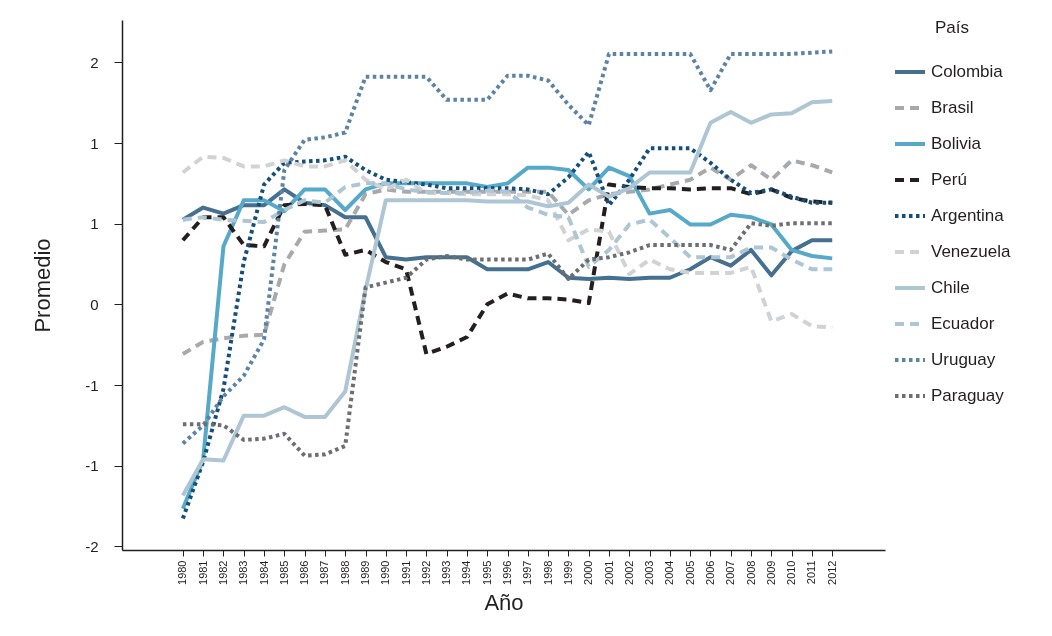 The height and width of the screenshot is (636, 1052). What do you see at coordinates (92, 546) in the screenshot?
I see `y-tick-label: -2` at bounding box center [92, 546].